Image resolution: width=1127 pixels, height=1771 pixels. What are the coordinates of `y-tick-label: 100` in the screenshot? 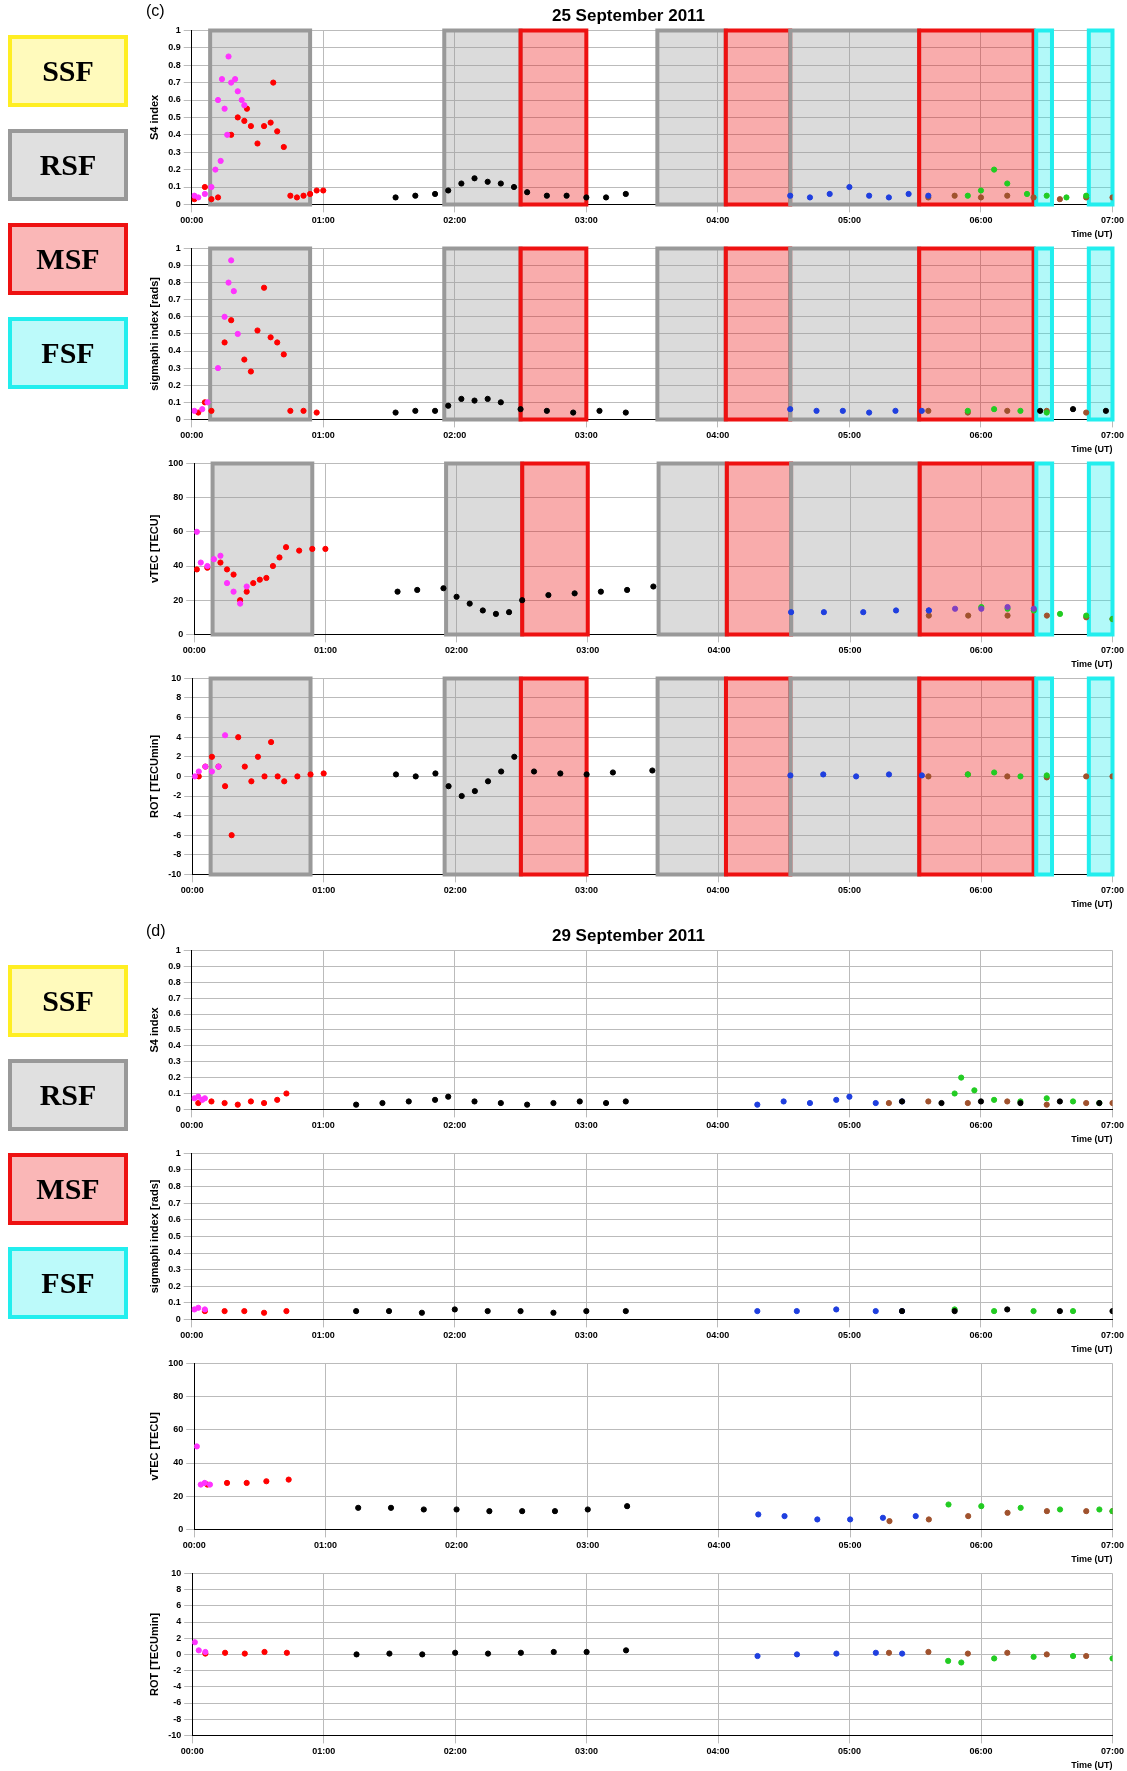 It's located at (176, 1362).